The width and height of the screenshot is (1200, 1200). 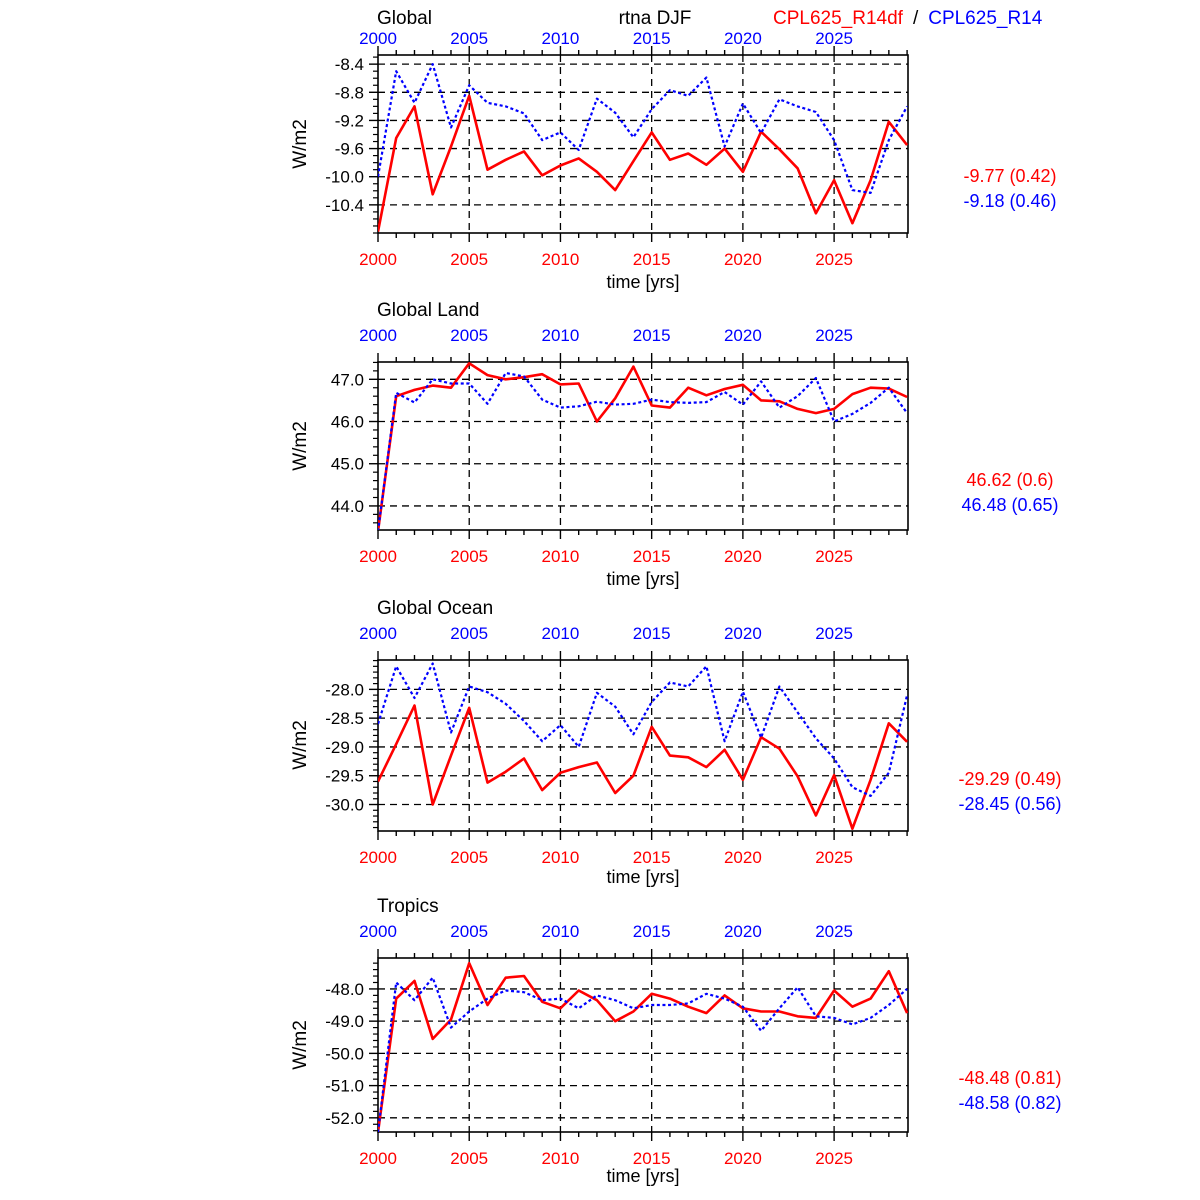 What do you see at coordinates (404, 18) in the screenshot?
I see `panel-title-global: Global` at bounding box center [404, 18].